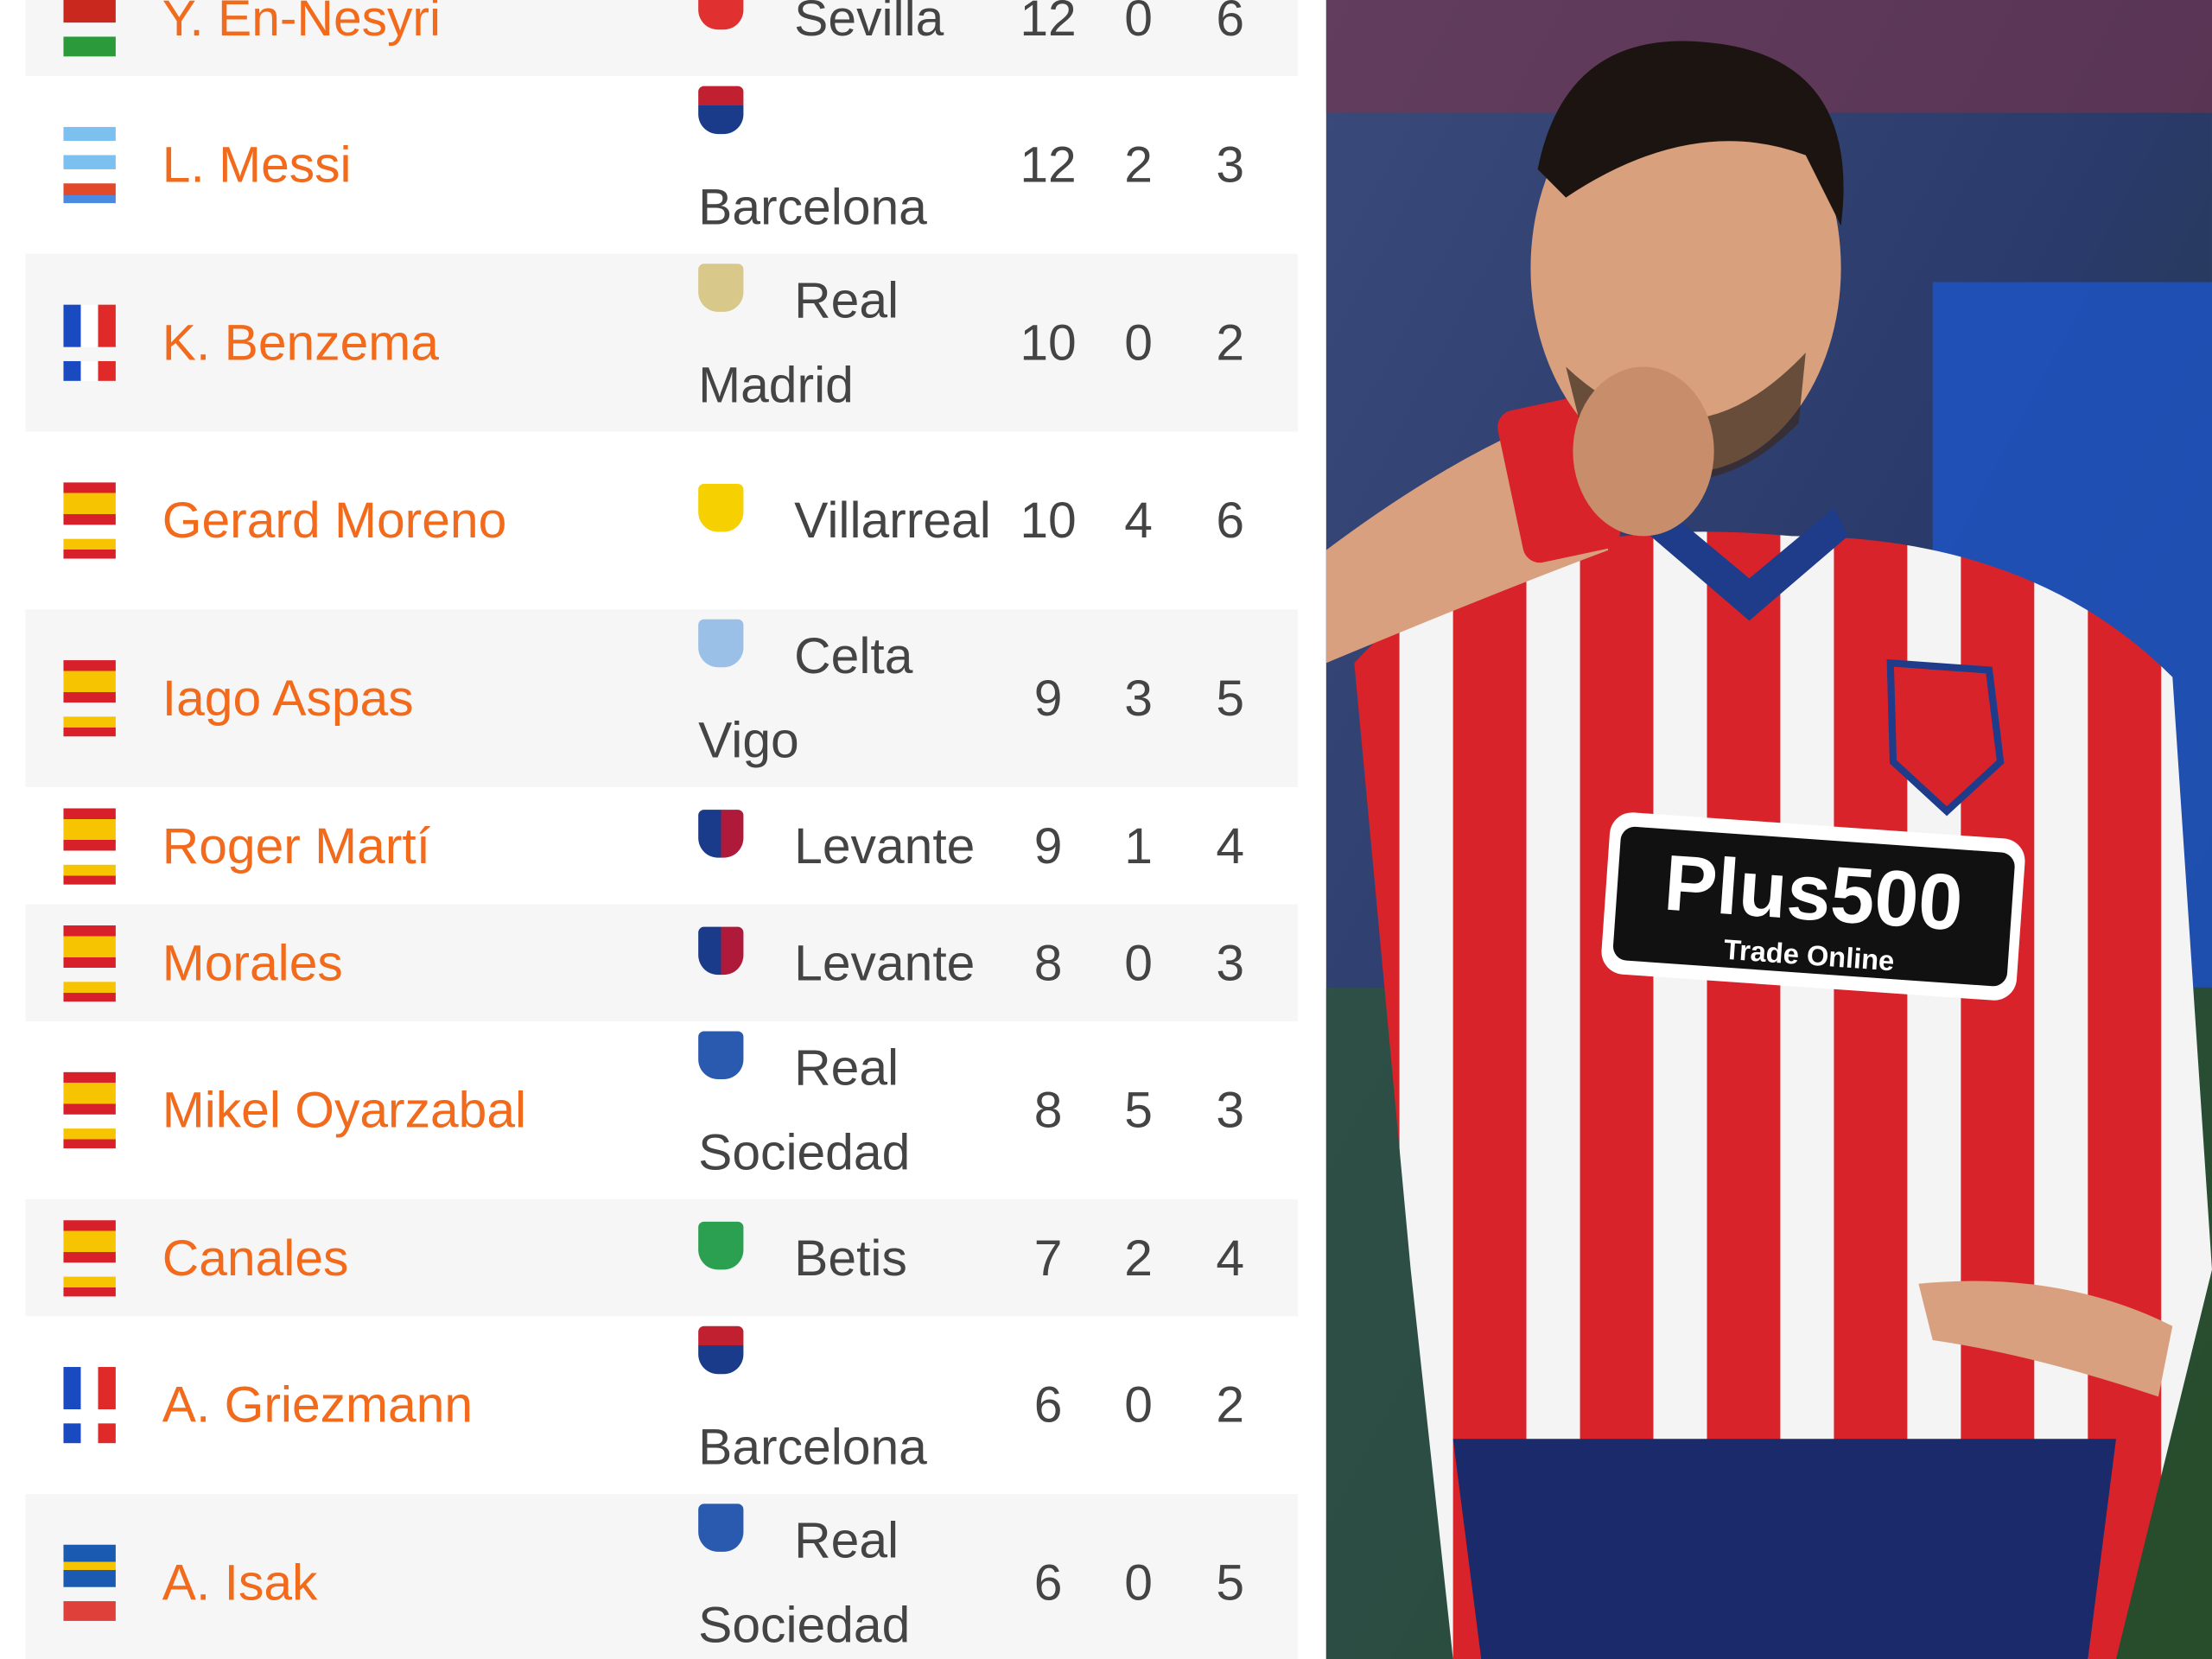 This screenshot has height=1659, width=2212. I want to click on table-row: A. Griezmann Barcelona 6 0 2, so click(661, 1405).